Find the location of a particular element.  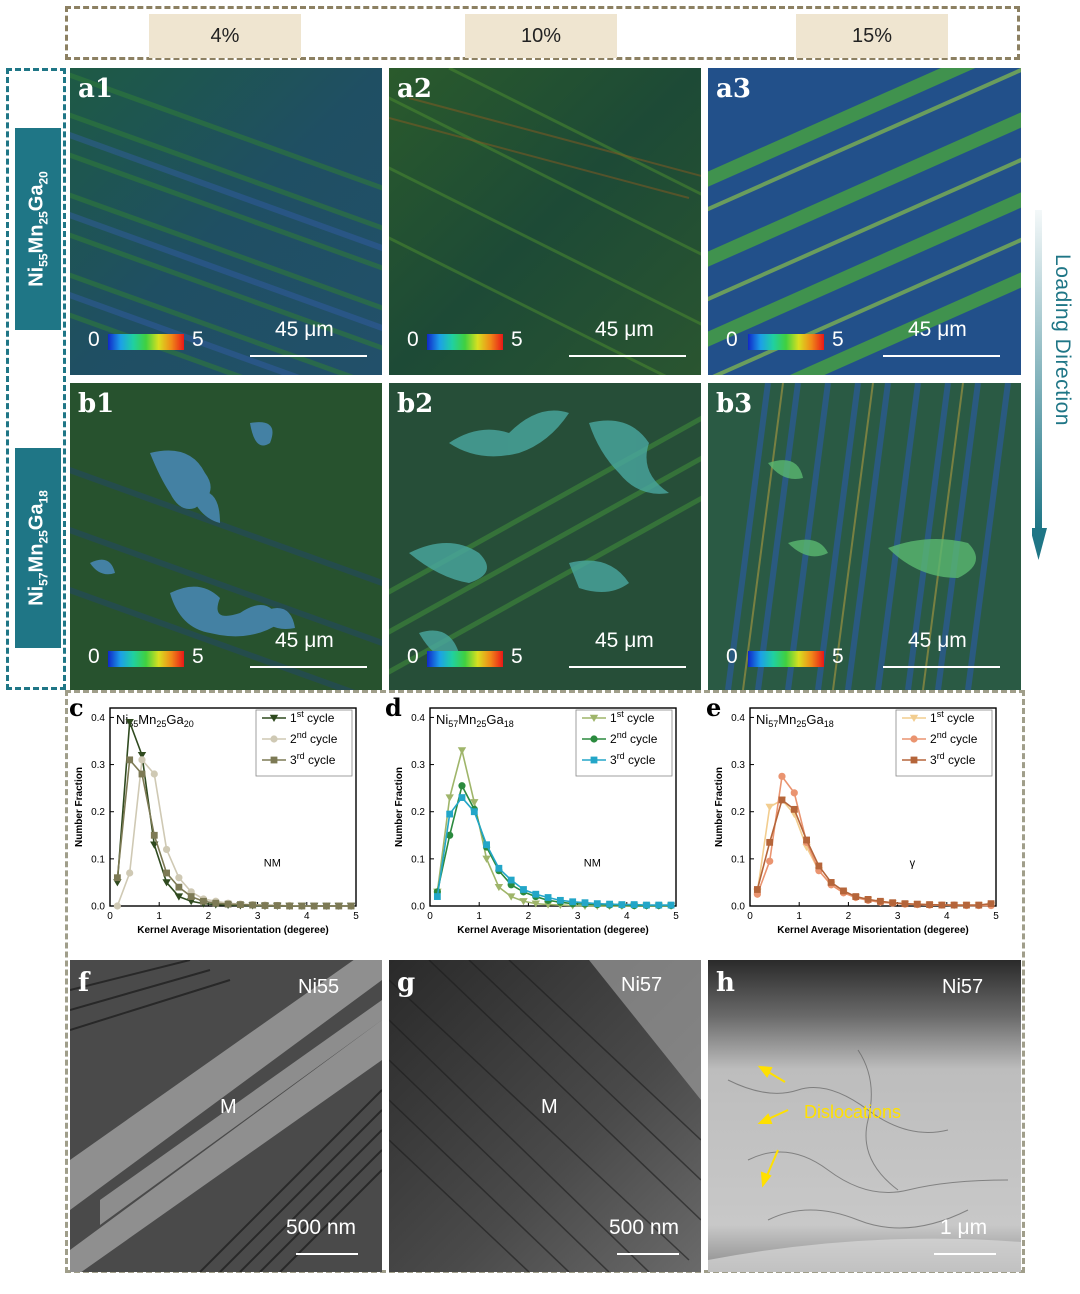

kam-map-a3-image is located at coordinates (864, 221).